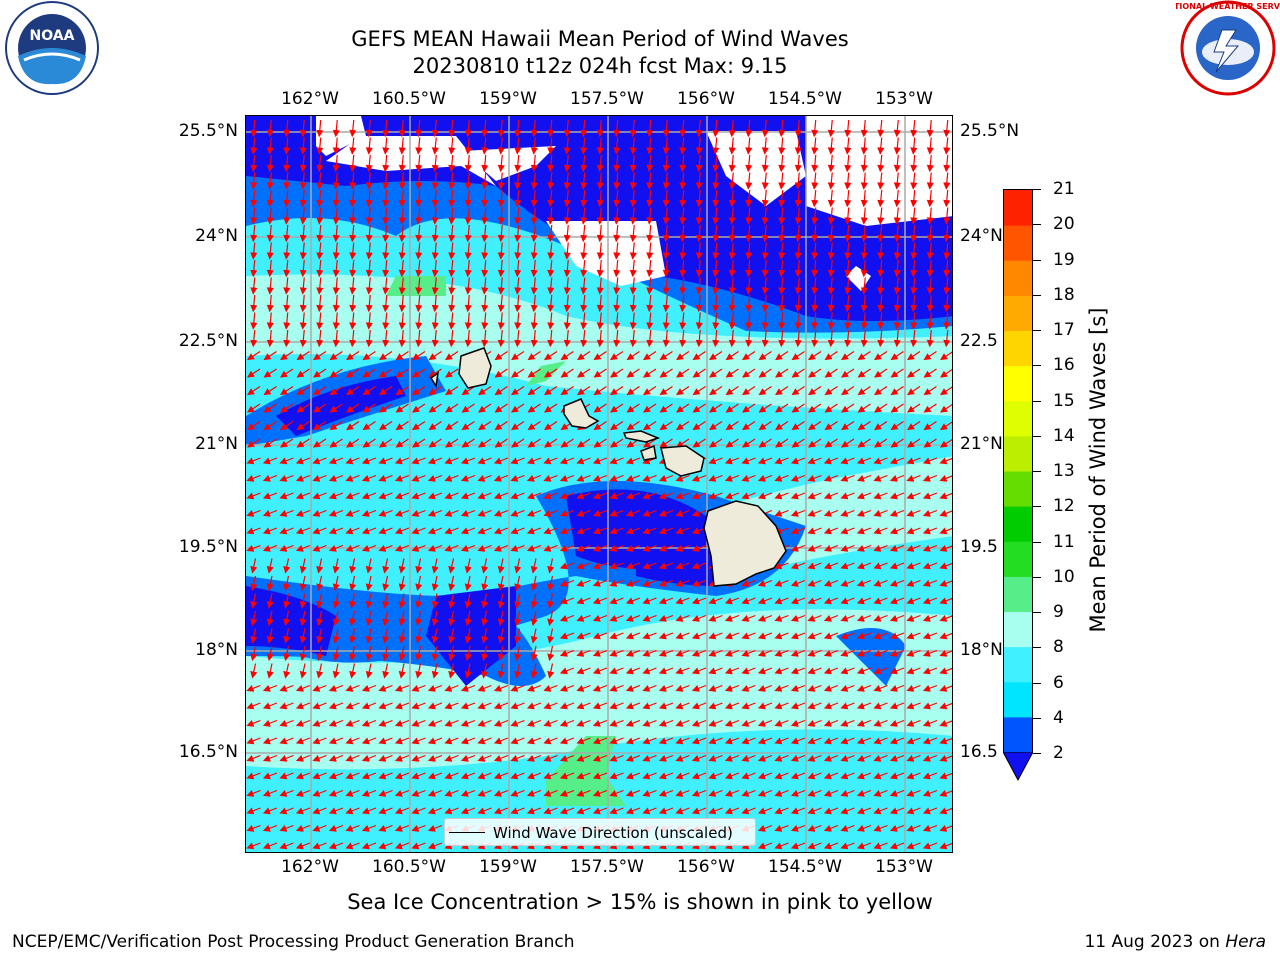  What do you see at coordinates (1058, 647) in the screenshot?
I see `colorbar-tick-label: 8` at bounding box center [1058, 647].